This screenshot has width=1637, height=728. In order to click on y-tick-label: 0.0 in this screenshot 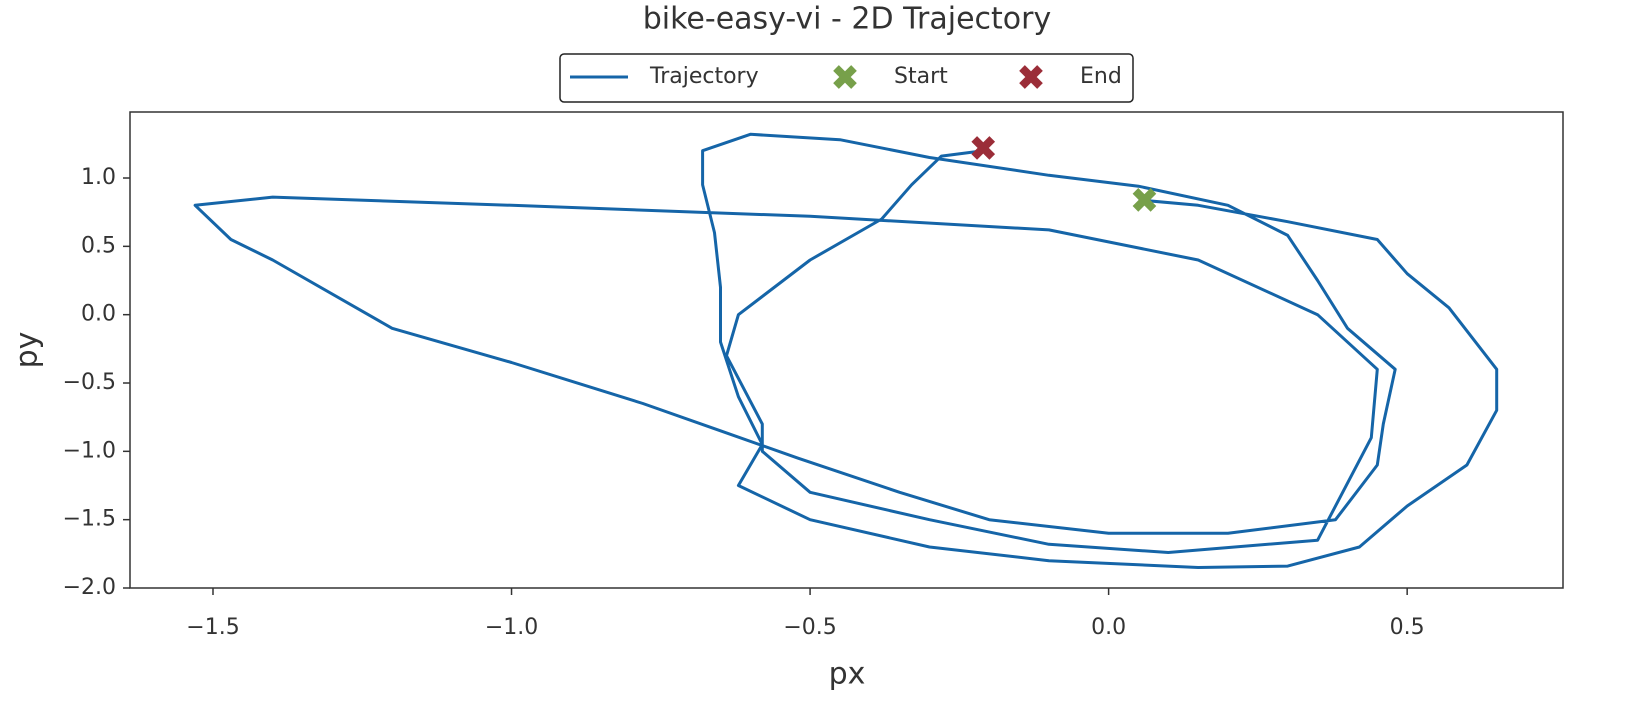, I will do `click(98, 314)`.